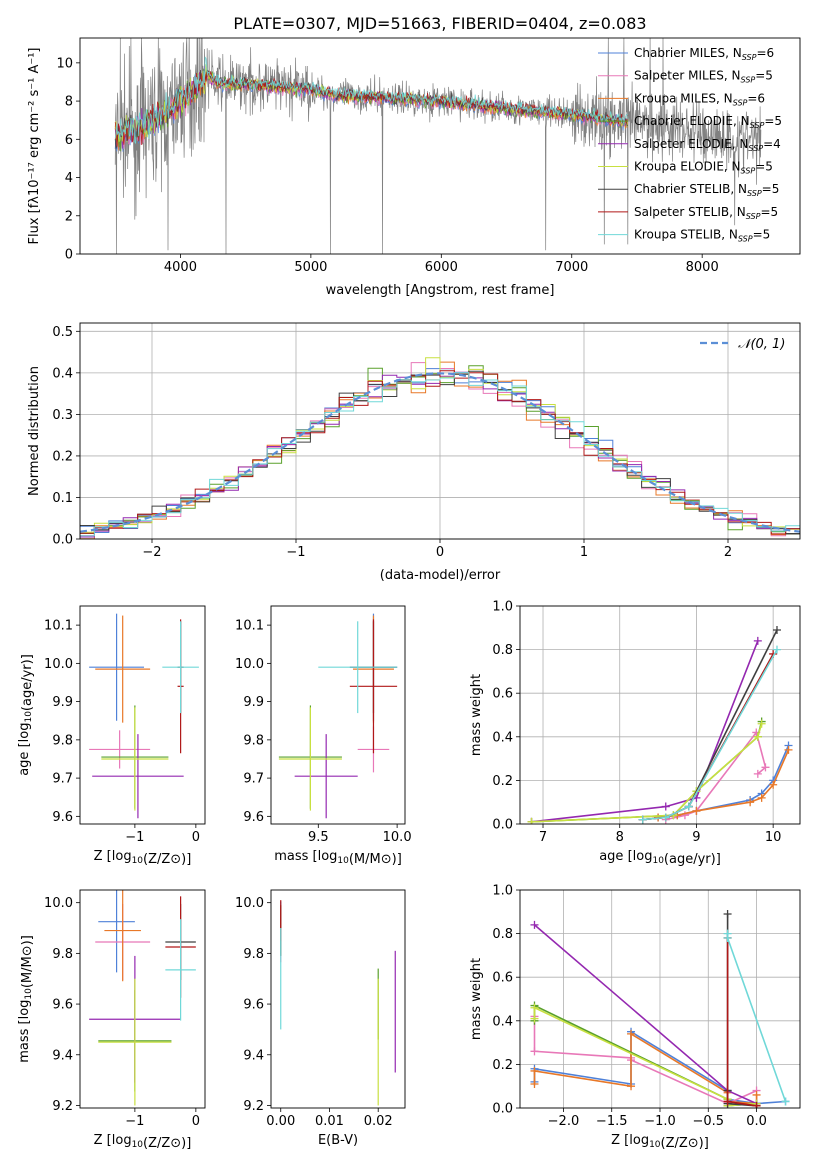 The image size is (819, 1170). What do you see at coordinates (62, 817) in the screenshot?
I see `y-tick-label: 9.6` at bounding box center [62, 817].